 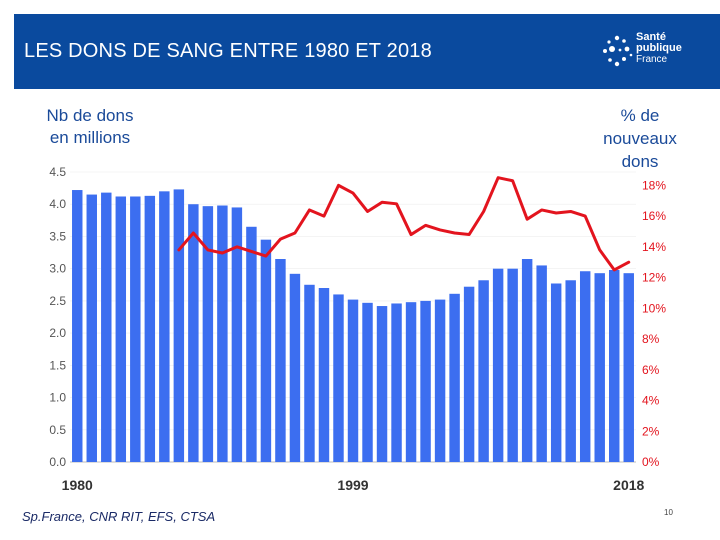 I want to click on left-axis-tick-label: 4.5, so click(x=57, y=172).